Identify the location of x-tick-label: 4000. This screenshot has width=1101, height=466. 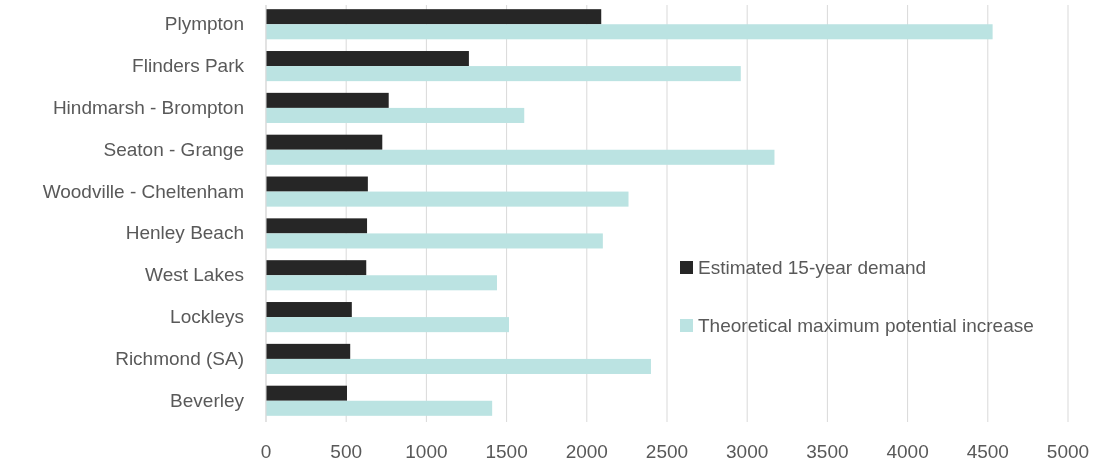
(907, 451).